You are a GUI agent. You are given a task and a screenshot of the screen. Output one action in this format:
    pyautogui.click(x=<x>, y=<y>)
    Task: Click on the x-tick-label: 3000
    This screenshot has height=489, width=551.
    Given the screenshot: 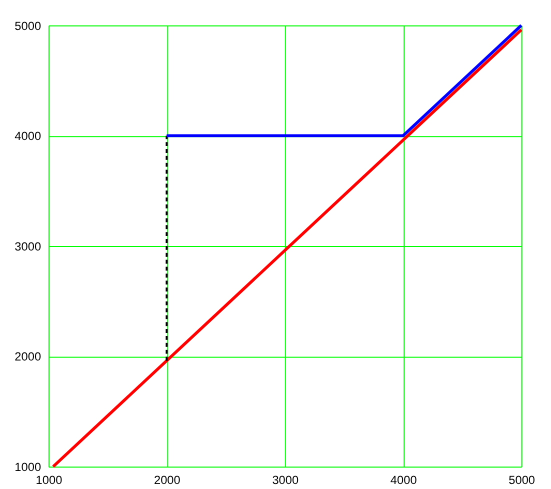 What is the action you would take?
    pyautogui.click(x=285, y=479)
    